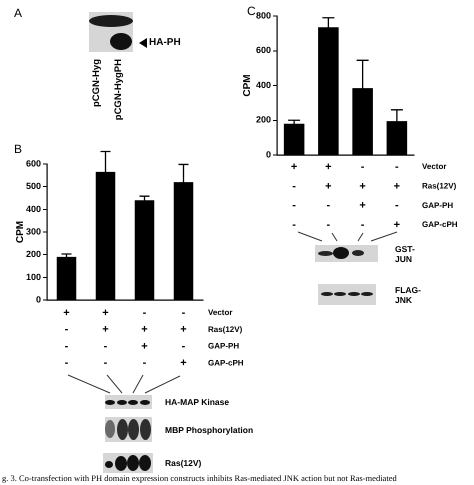 The height and width of the screenshot is (485, 474). I want to click on y-tick-label: 800, so click(263, 15).